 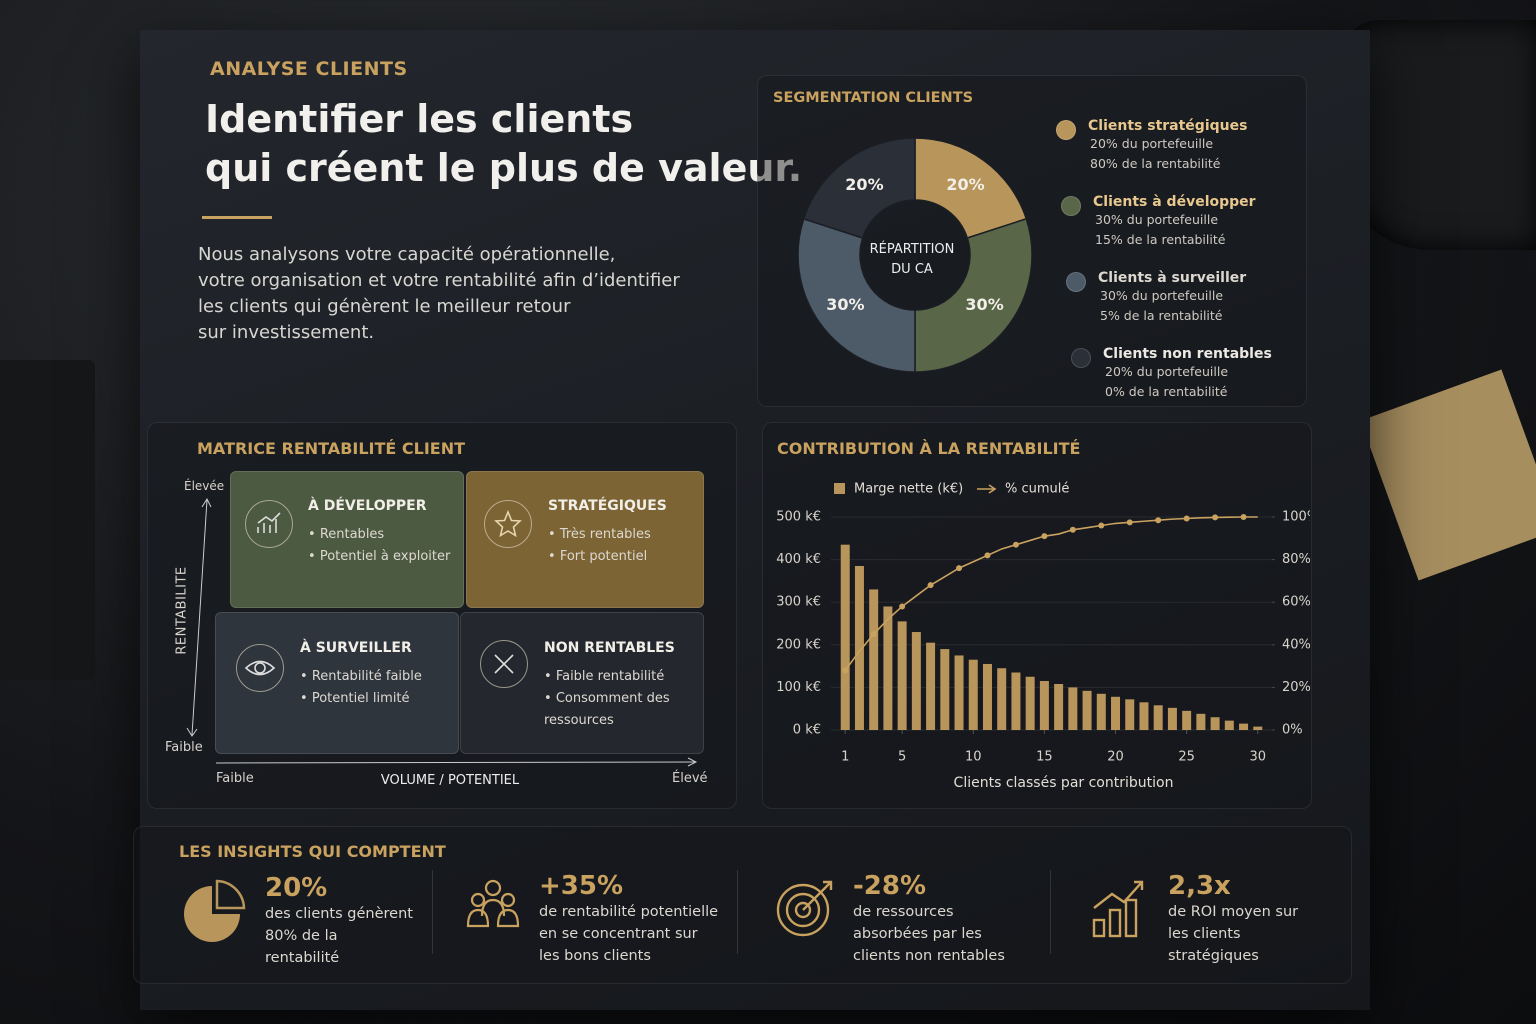 I want to click on insight-value: 20%, so click(x=296, y=888).